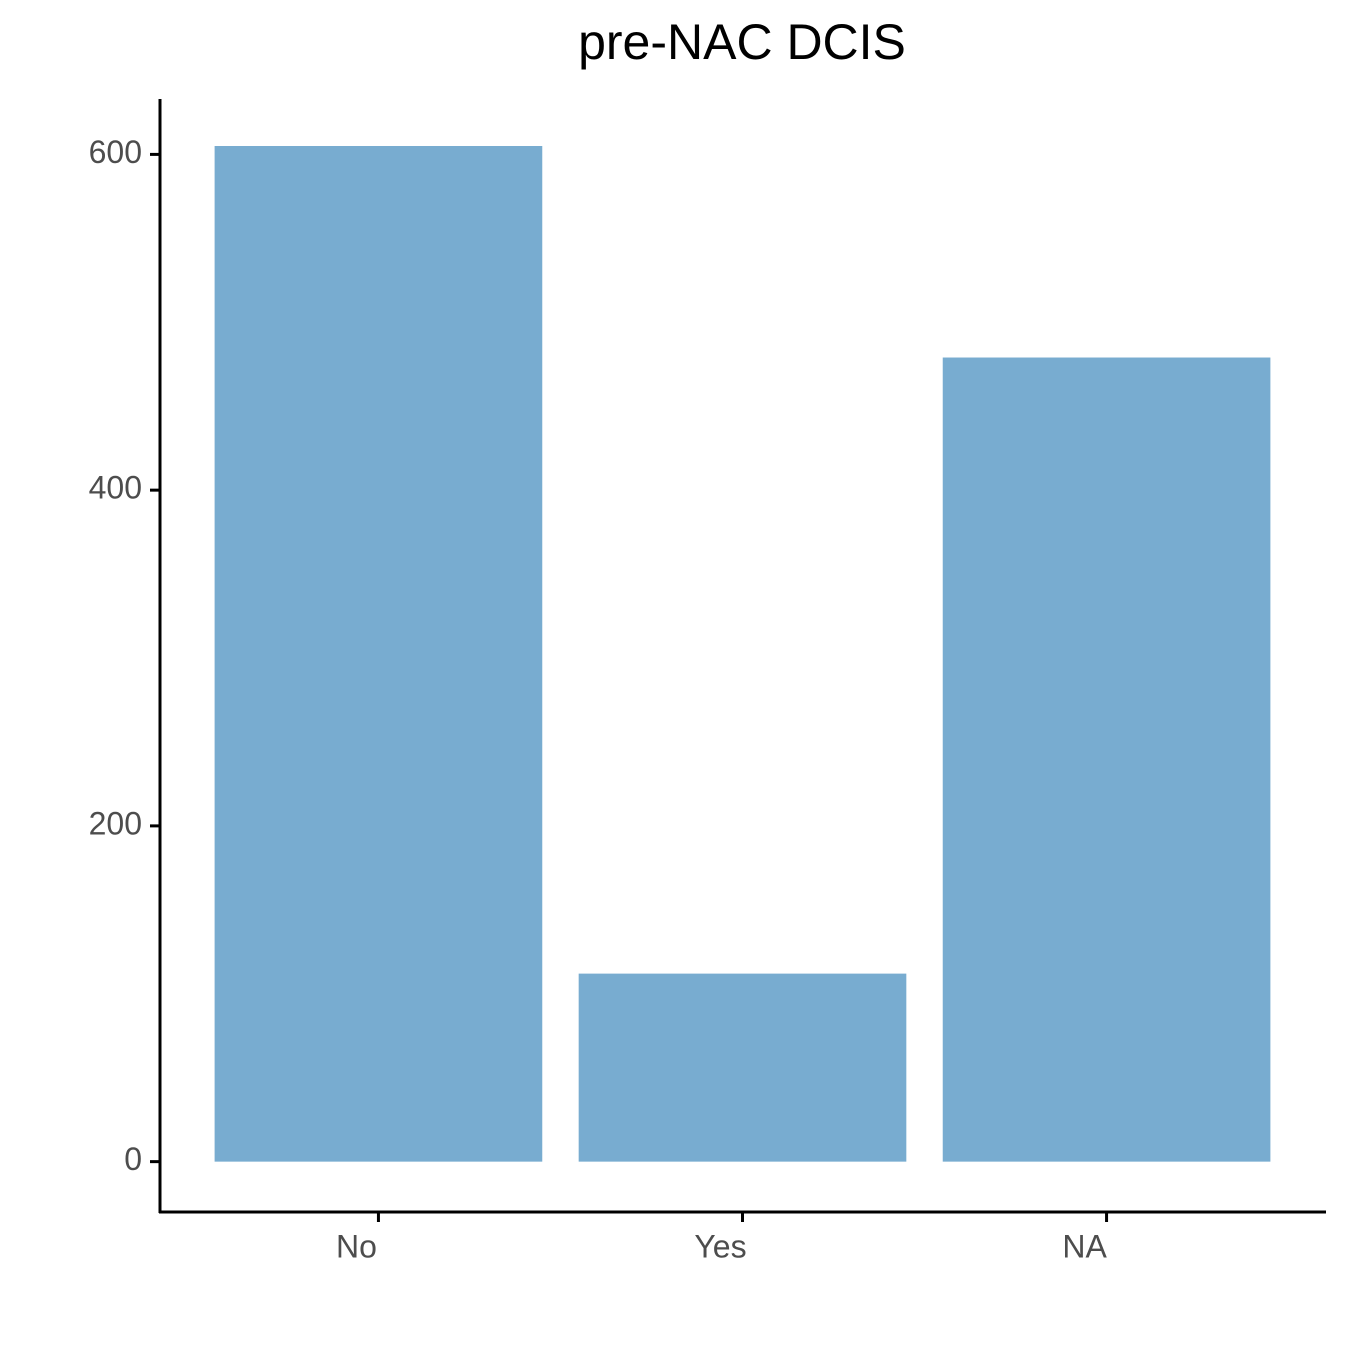  Describe the element at coordinates (133, 1159) in the screenshot. I see `y-tick-label: 0` at that location.